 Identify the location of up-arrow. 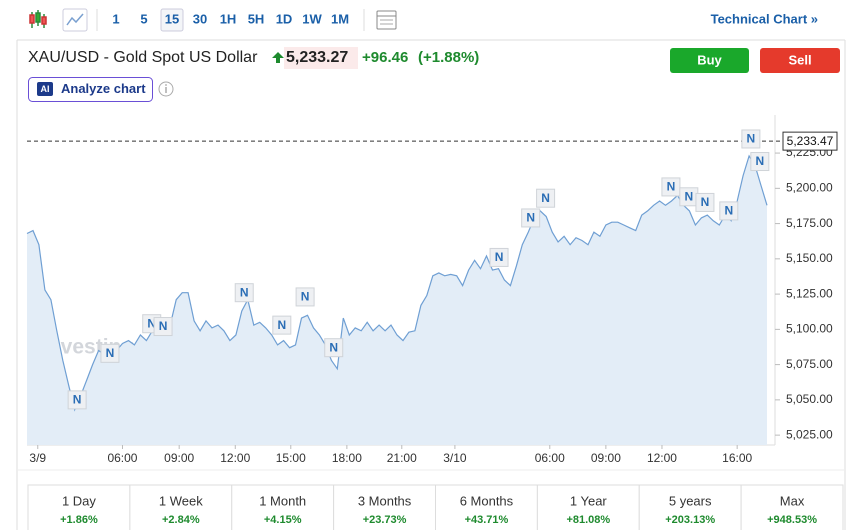
(278, 57).